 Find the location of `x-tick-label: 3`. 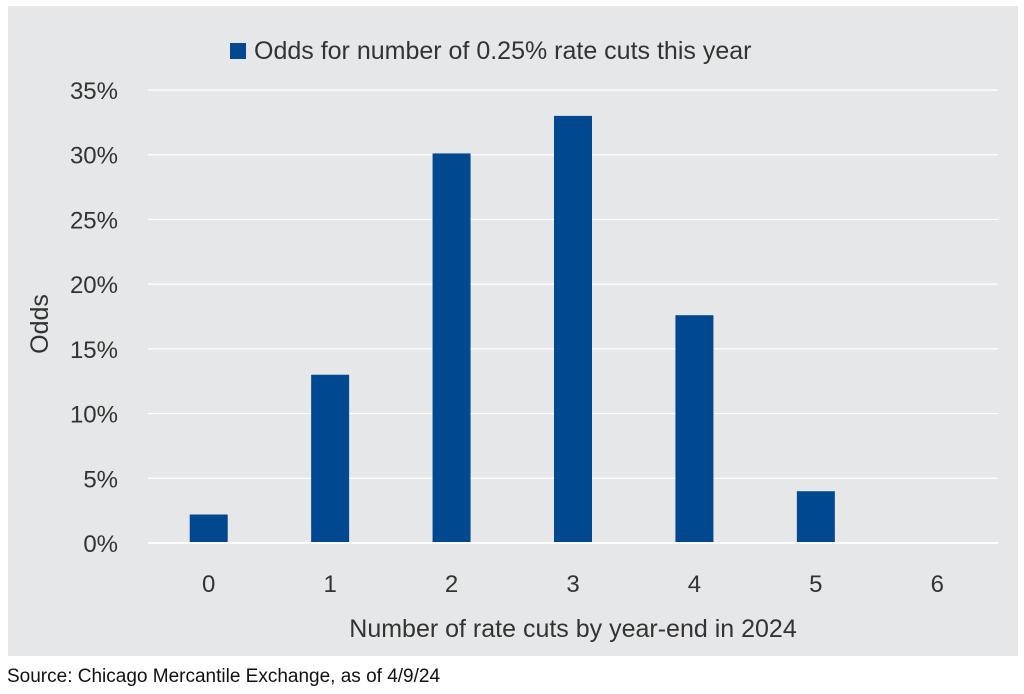

x-tick-label: 3 is located at coordinates (572, 584).